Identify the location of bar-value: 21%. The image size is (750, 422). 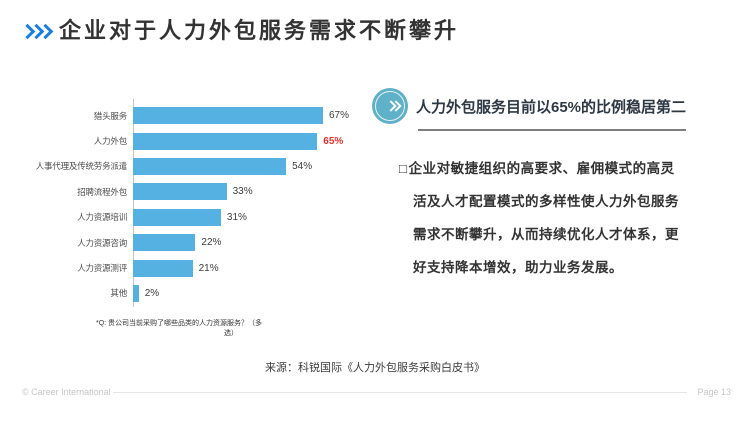
(208, 268).